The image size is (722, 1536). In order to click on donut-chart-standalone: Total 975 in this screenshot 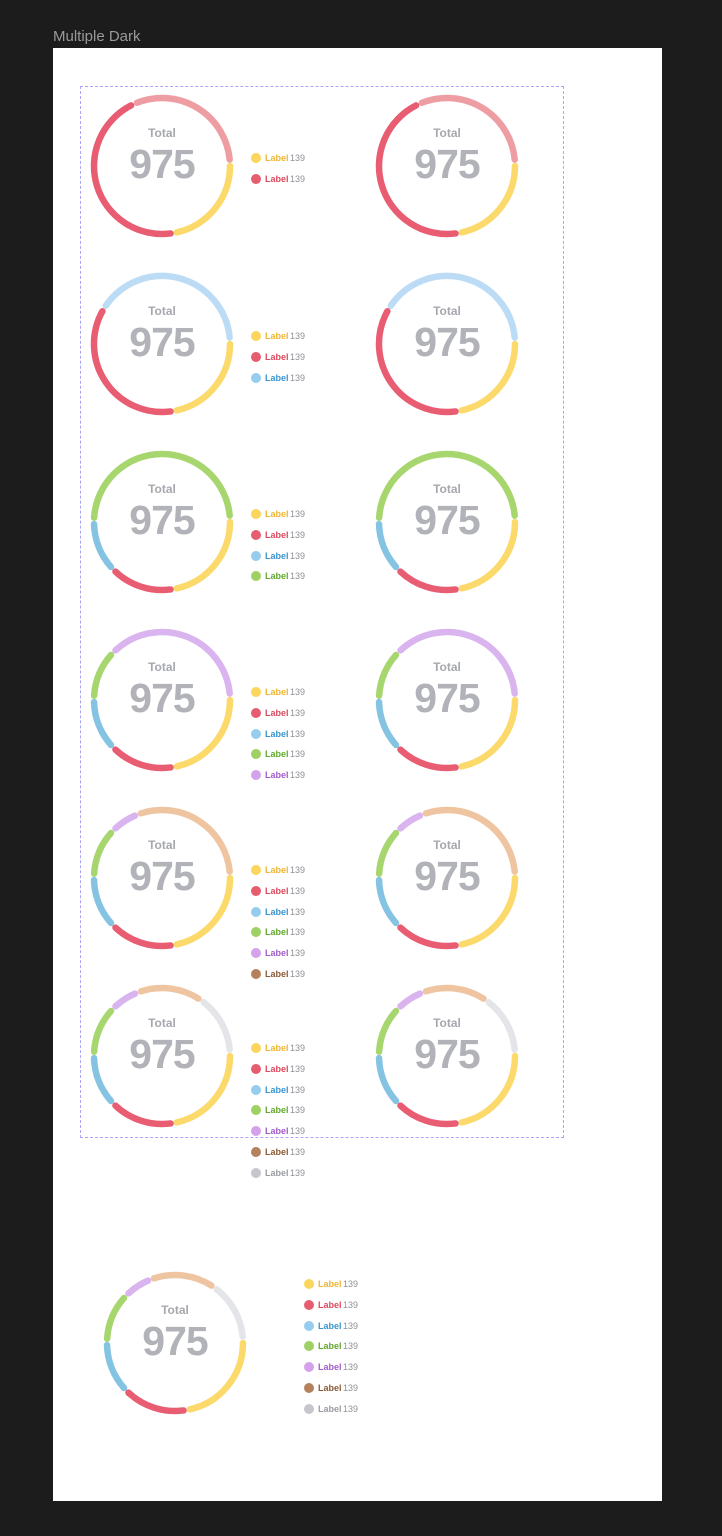, I will do `click(175, 1343)`.